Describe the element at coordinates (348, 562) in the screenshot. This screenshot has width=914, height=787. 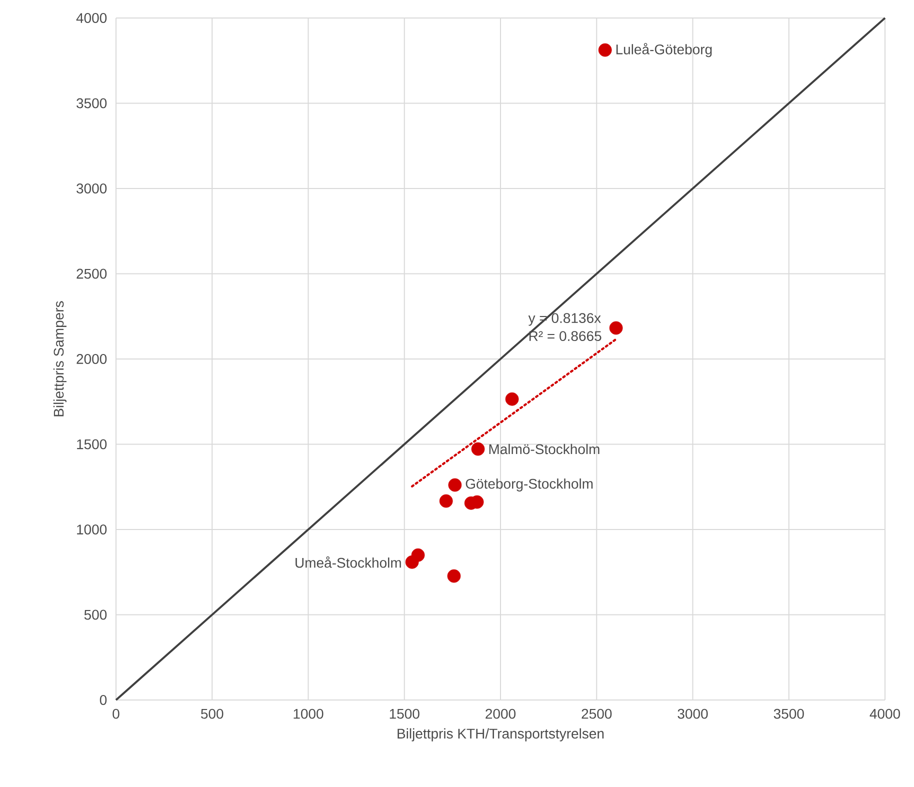
I see `annotation: Umeå-Stockholm` at that location.